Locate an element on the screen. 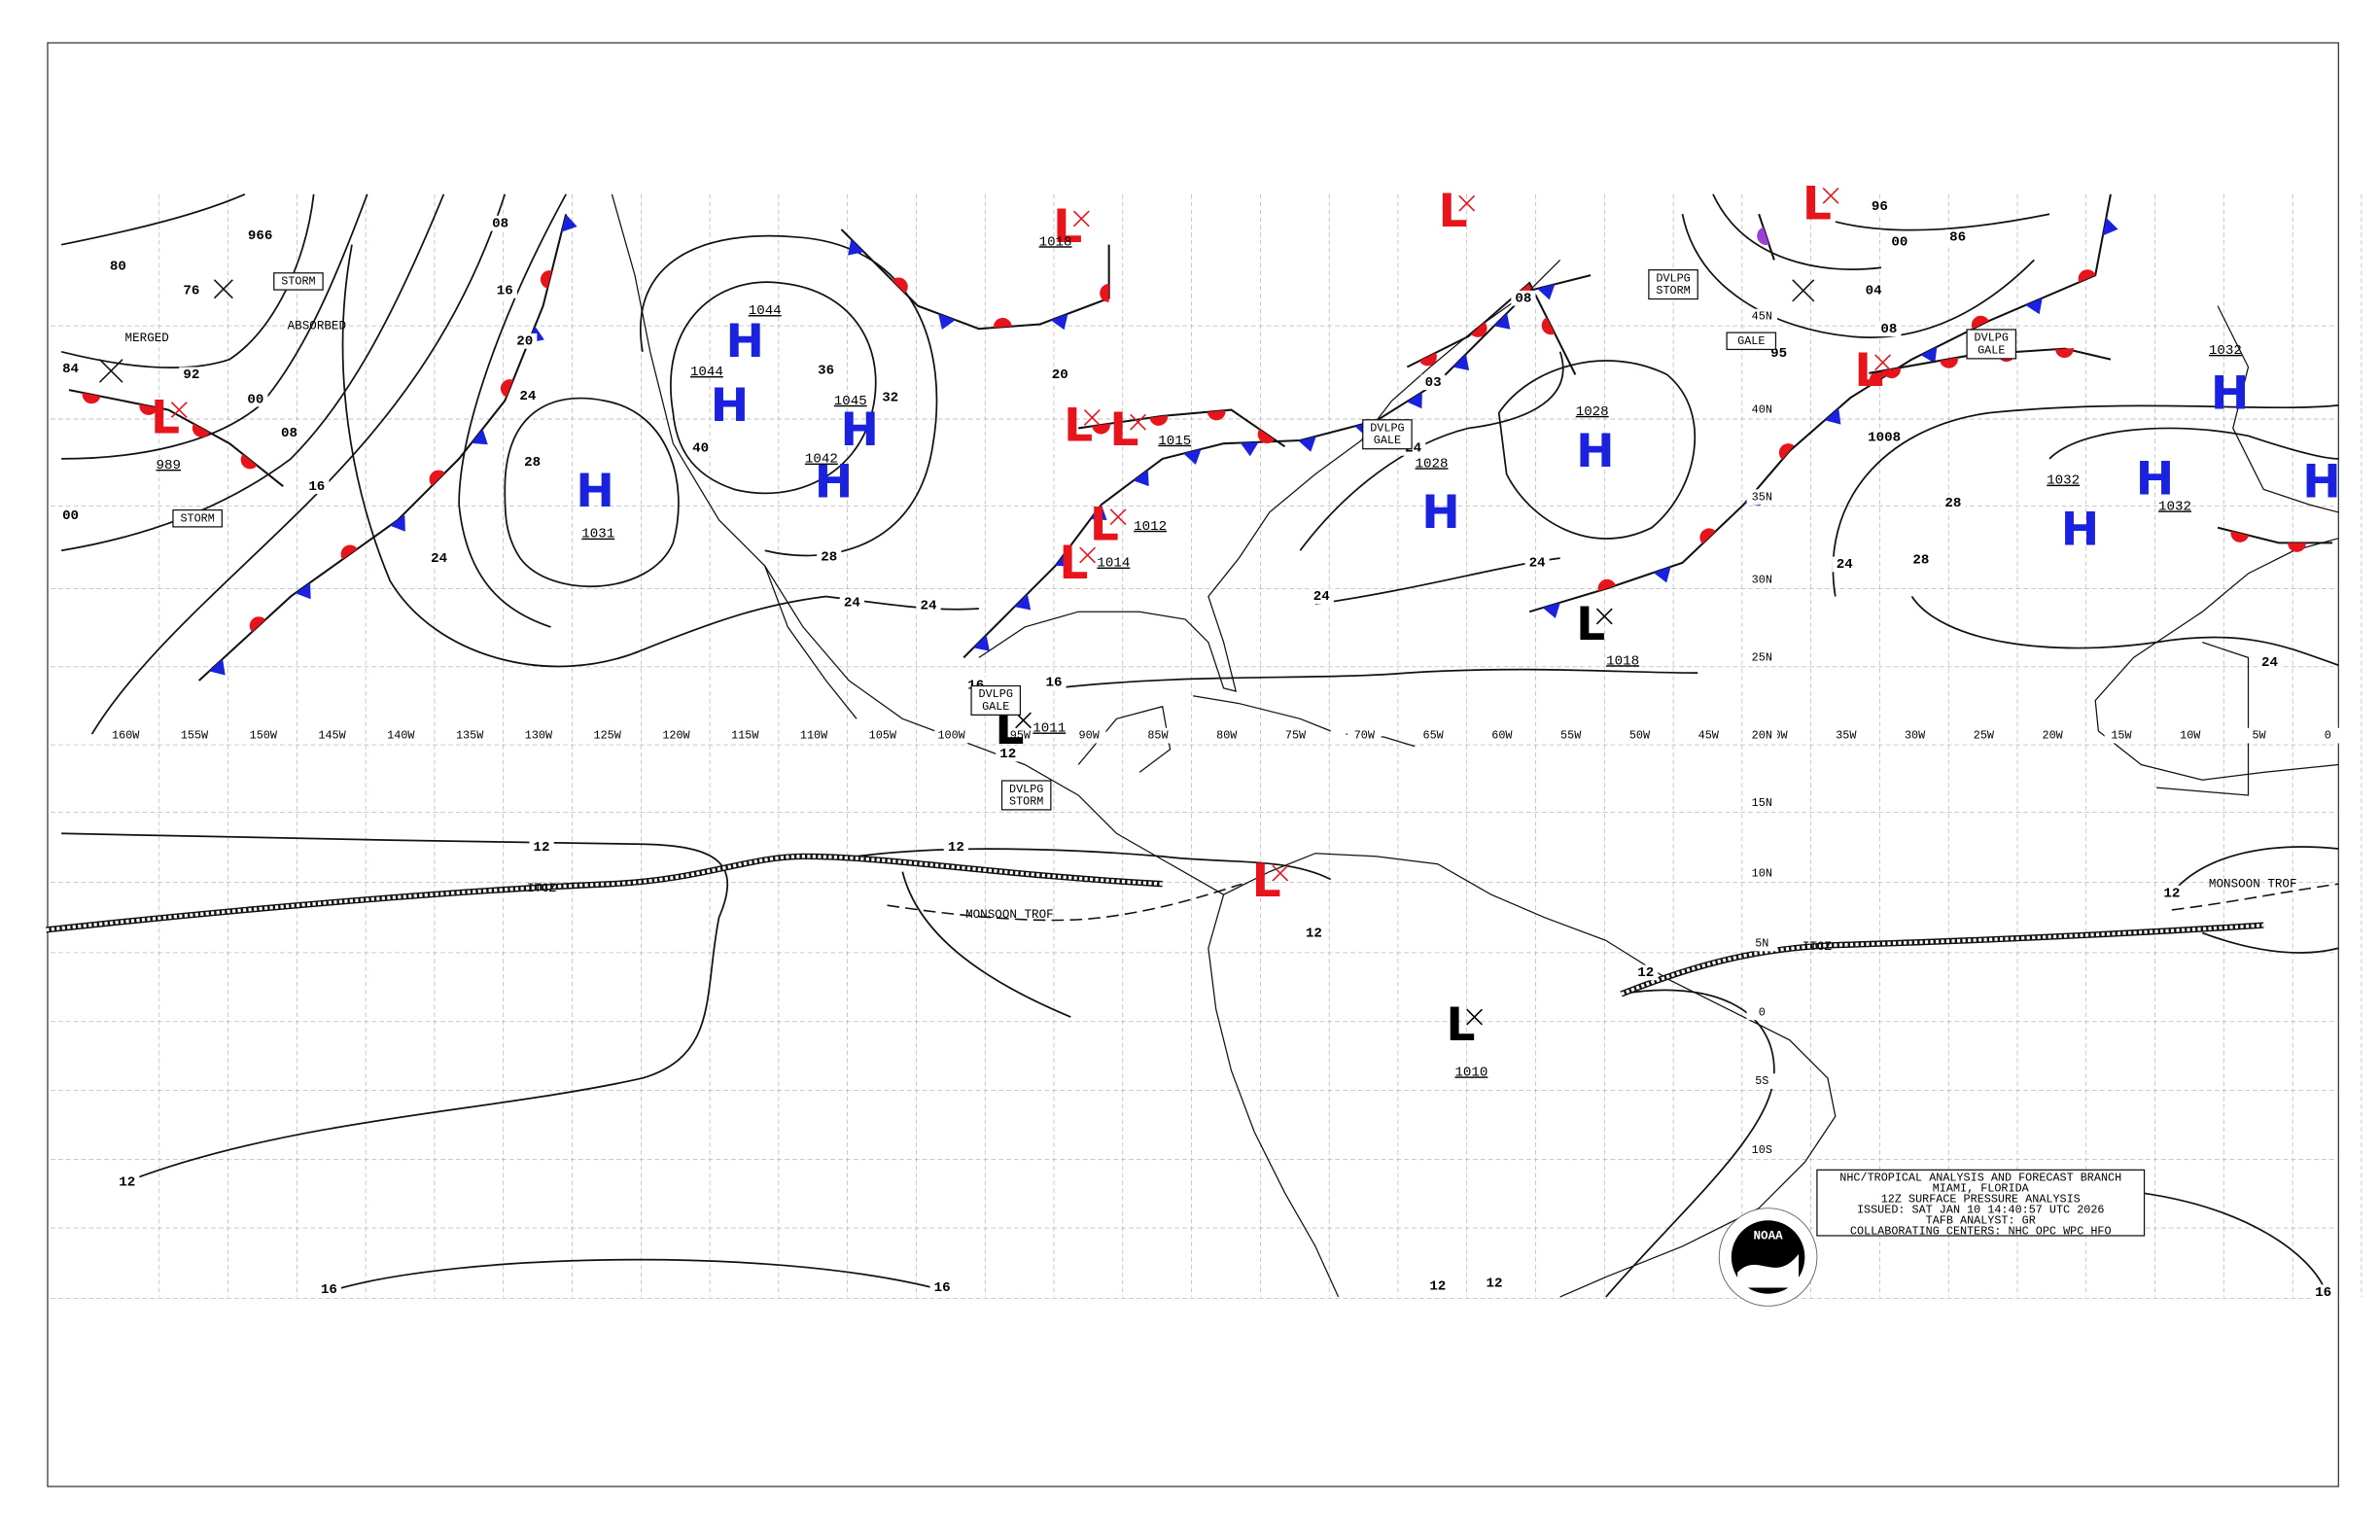  logo-gull is located at coordinates (1768, 1270).